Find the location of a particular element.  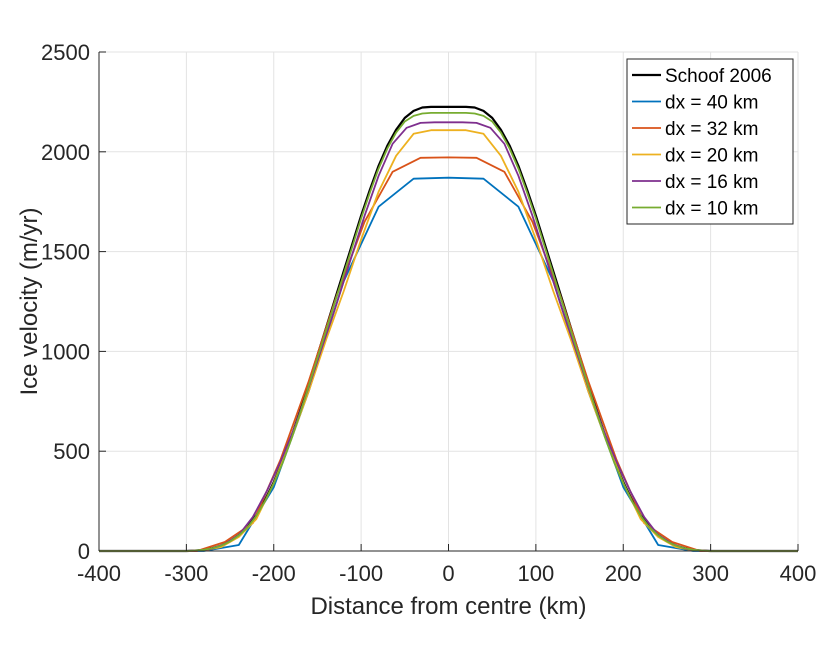

y-tick-label: 500 is located at coordinates (71, 451).